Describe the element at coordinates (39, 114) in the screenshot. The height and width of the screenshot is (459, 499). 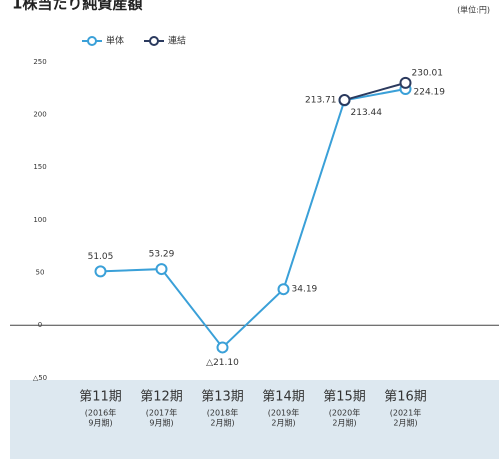
I see `y-tick-label: 200` at that location.